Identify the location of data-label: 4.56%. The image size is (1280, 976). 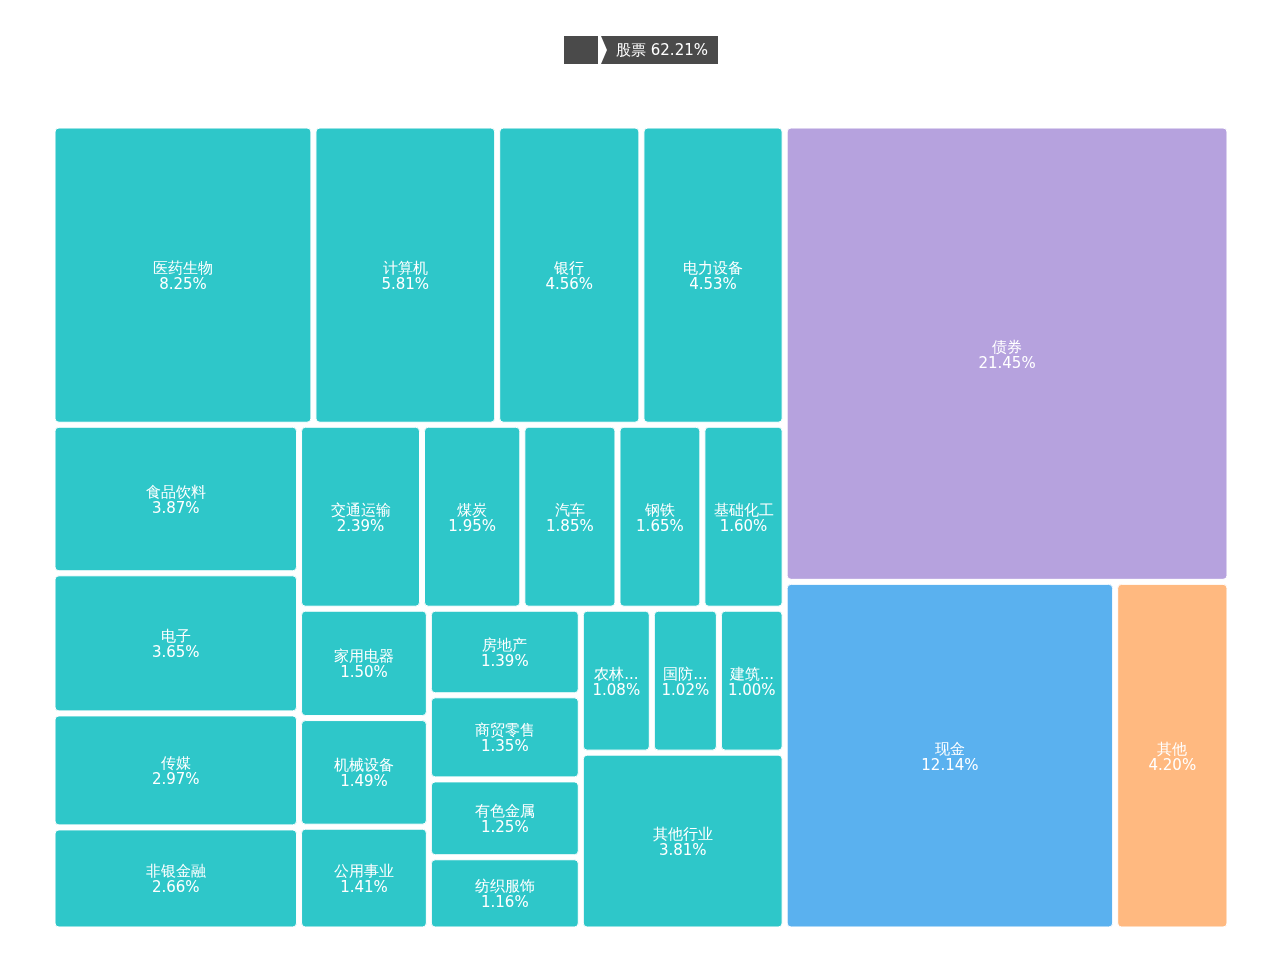
(569, 284).